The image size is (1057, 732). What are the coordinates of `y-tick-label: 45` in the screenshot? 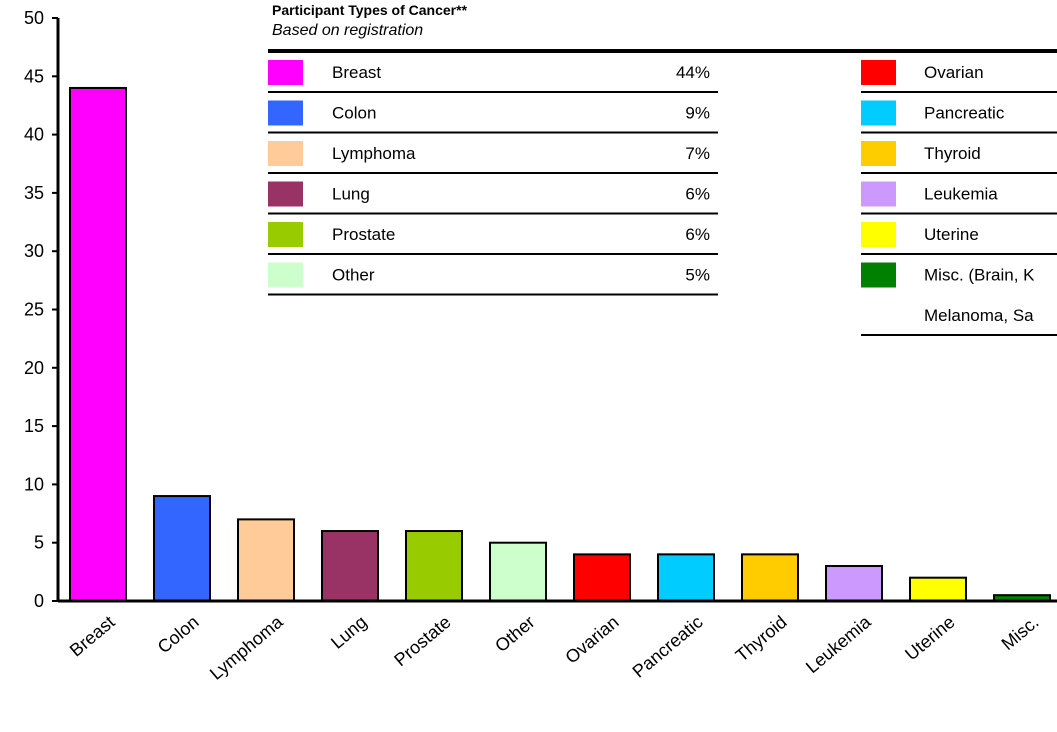 It's located at (34, 76).